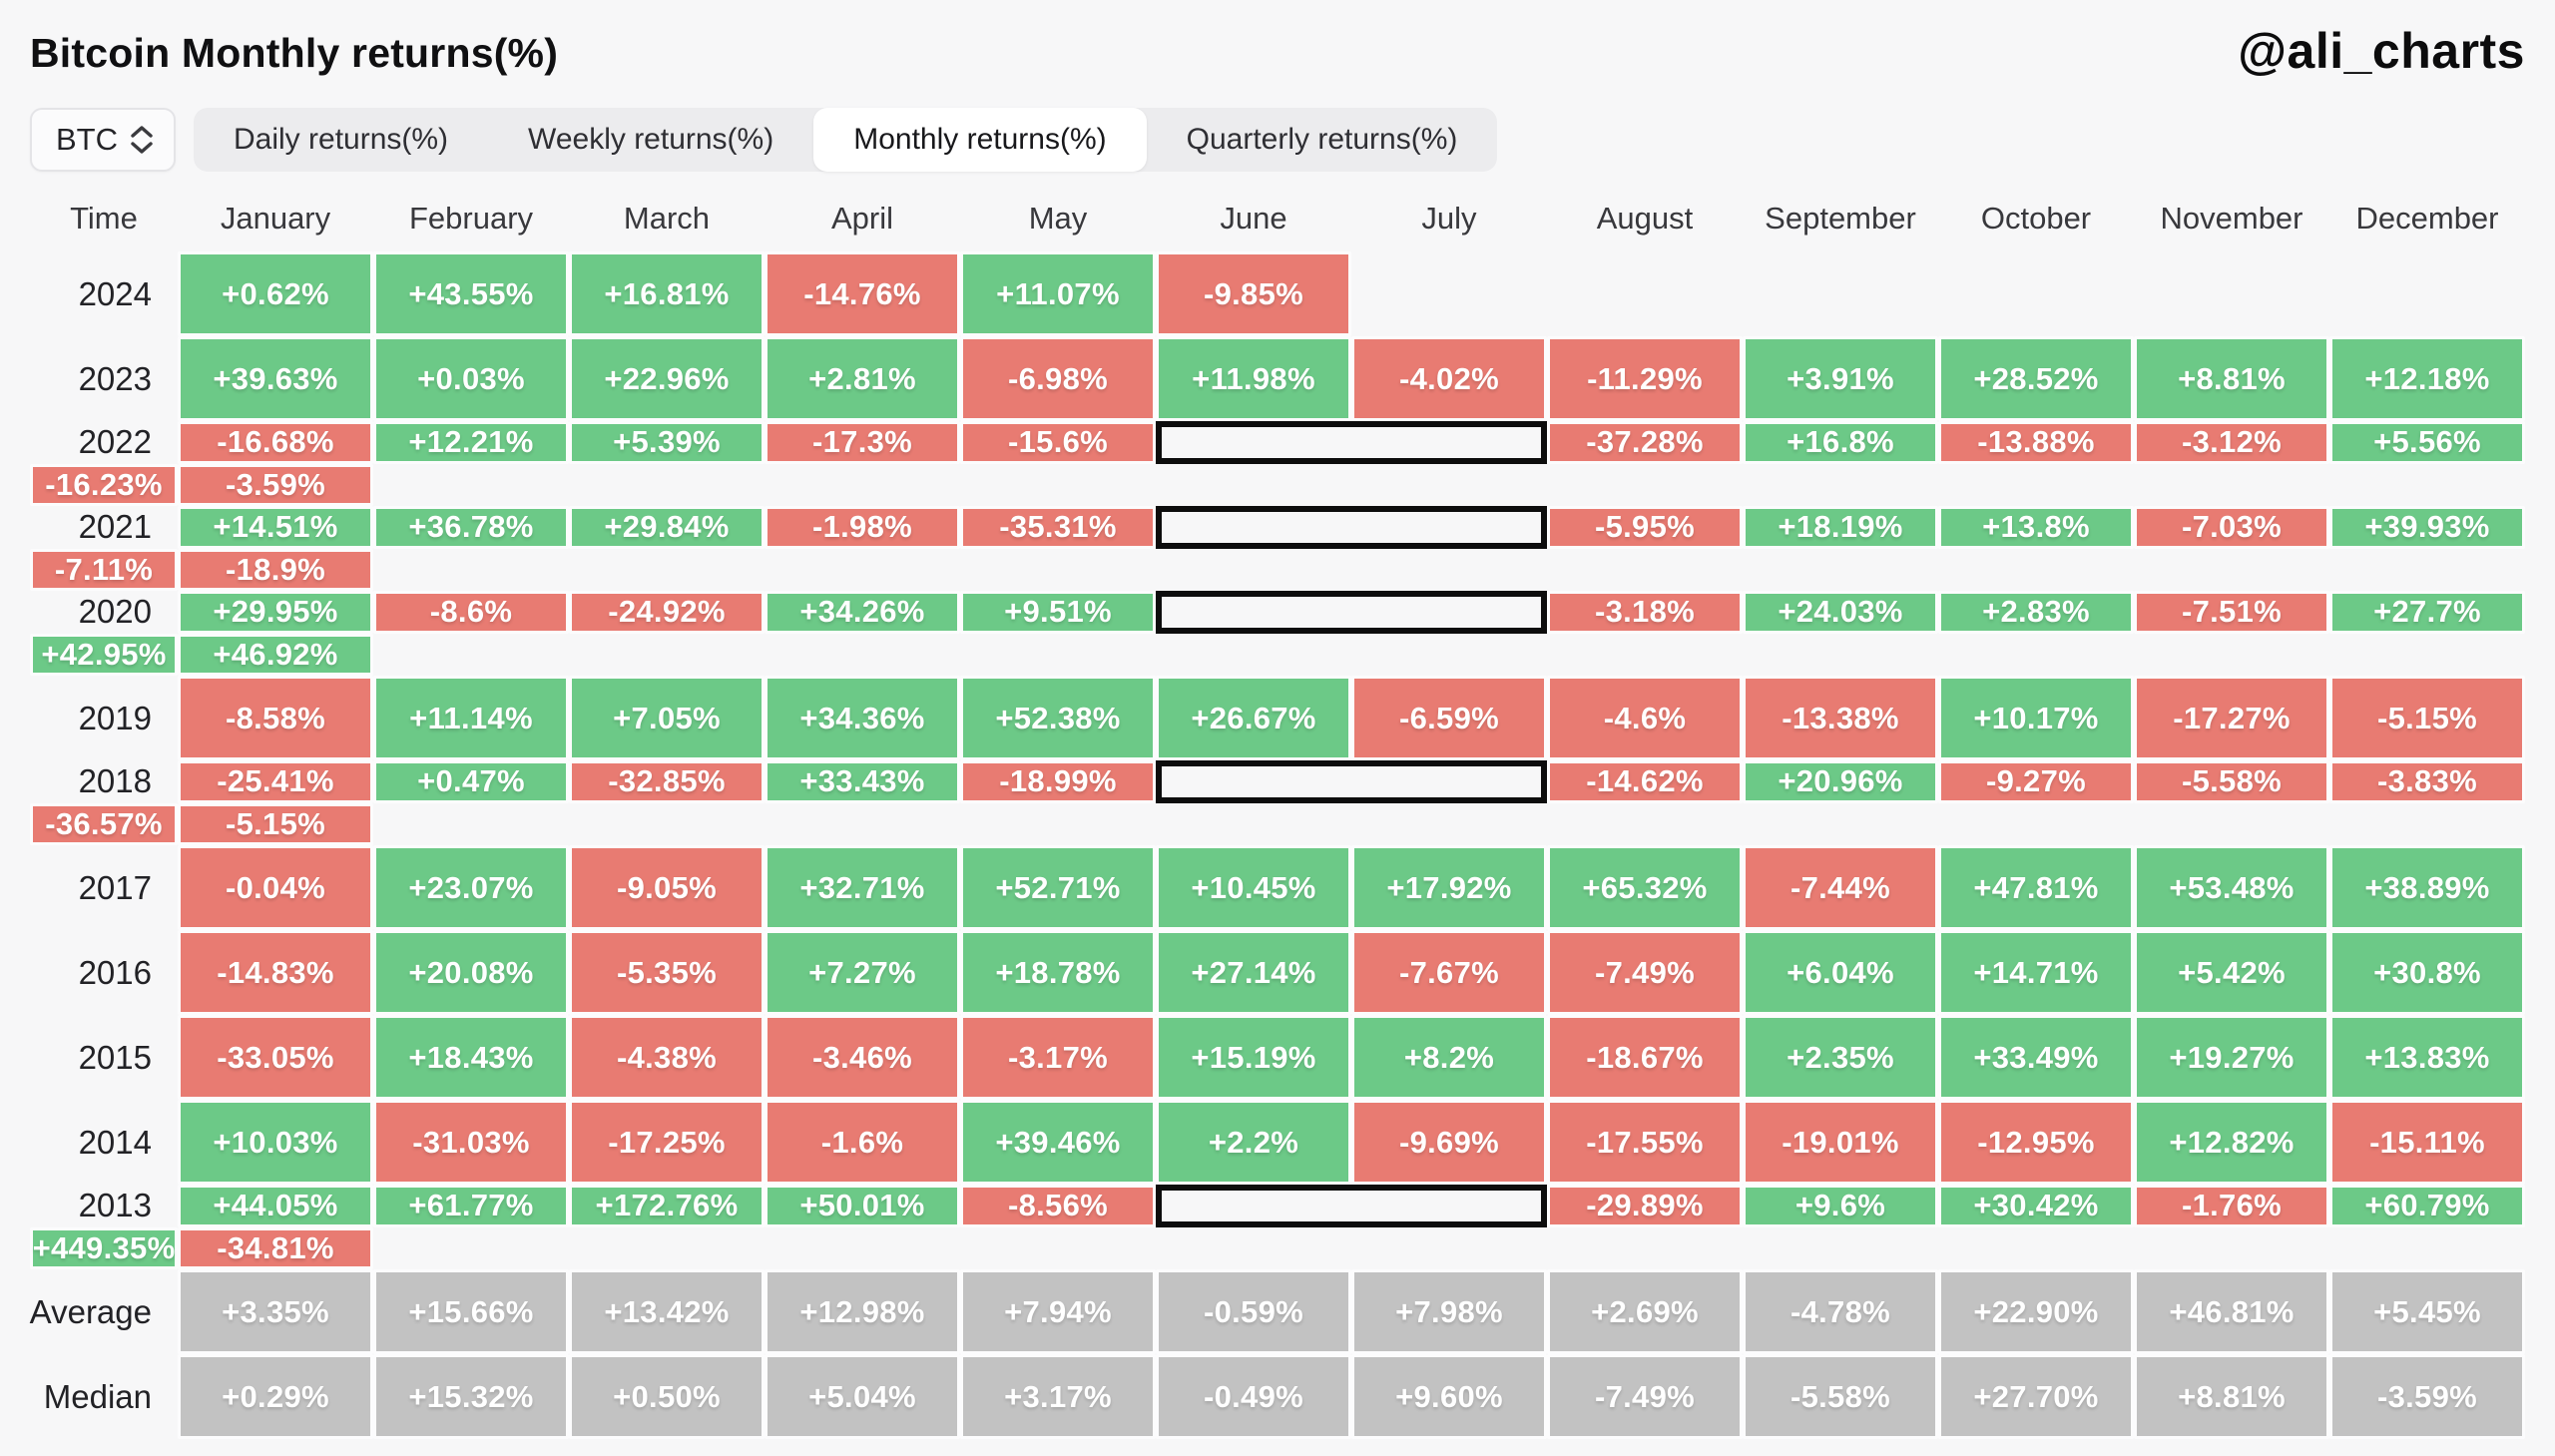  Describe the element at coordinates (1840, 612) in the screenshot. I see `return-cell: +24.03%` at that location.